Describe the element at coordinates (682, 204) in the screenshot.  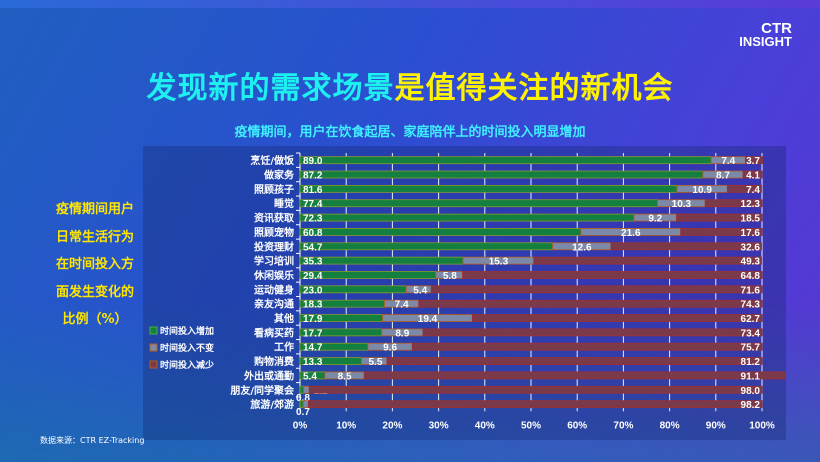
I see `data-label: 10.3` at that location.